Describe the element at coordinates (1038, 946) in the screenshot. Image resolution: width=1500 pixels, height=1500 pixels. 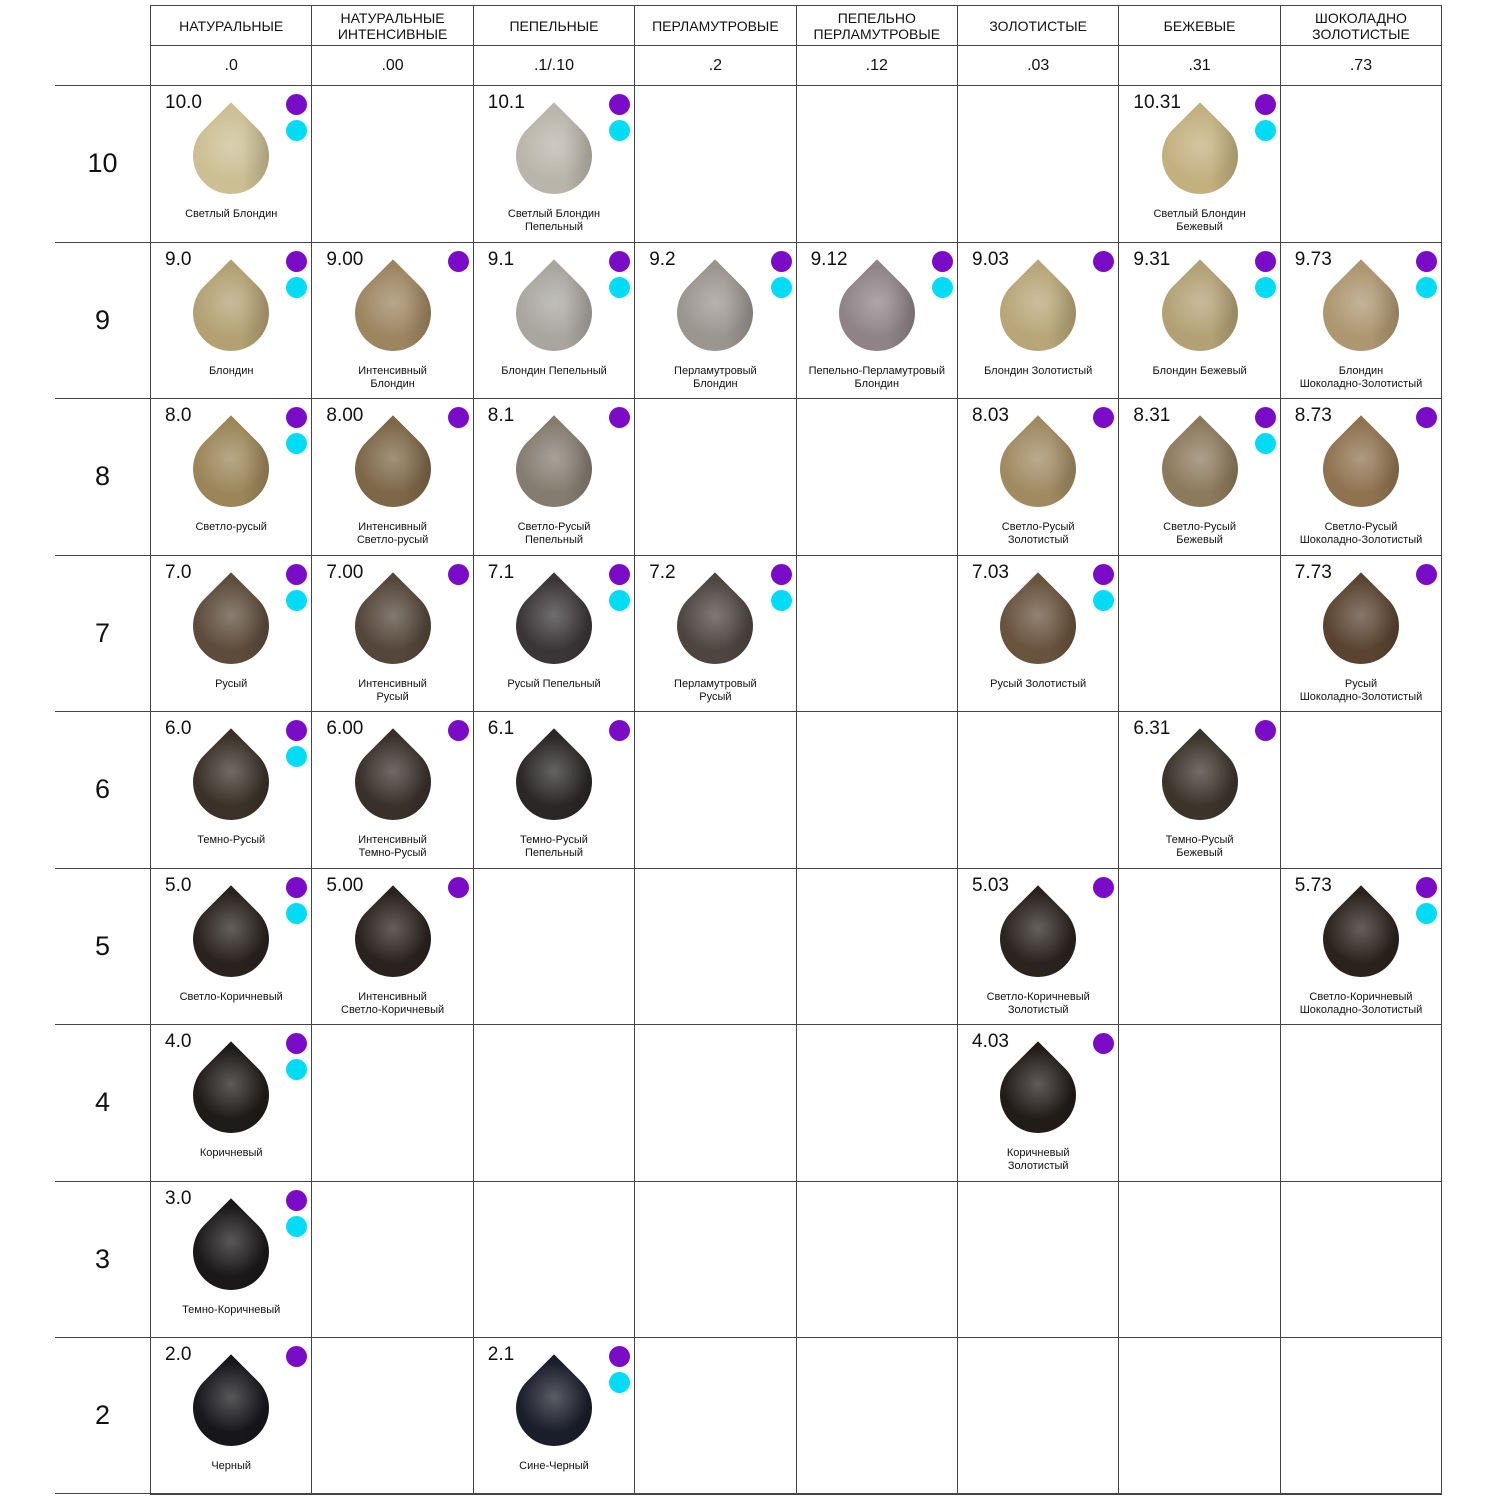
I see `shade-cell: 5.03 Светло-Коричневый Золотистый` at that location.